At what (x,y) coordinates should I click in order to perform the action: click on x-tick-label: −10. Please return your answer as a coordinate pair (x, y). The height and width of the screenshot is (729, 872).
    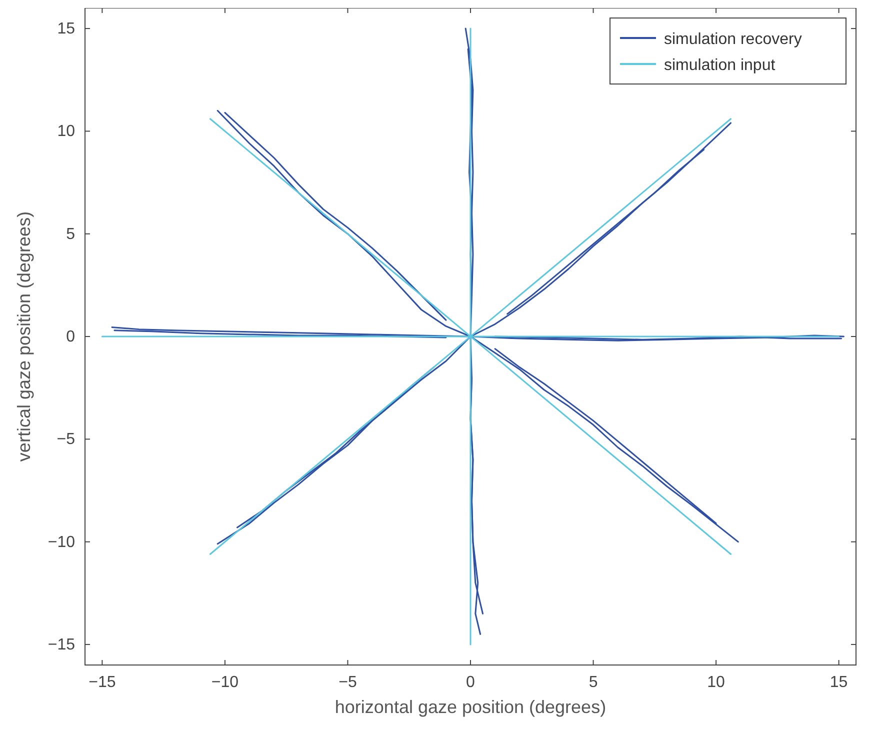
    Looking at the image, I should click on (225, 682).